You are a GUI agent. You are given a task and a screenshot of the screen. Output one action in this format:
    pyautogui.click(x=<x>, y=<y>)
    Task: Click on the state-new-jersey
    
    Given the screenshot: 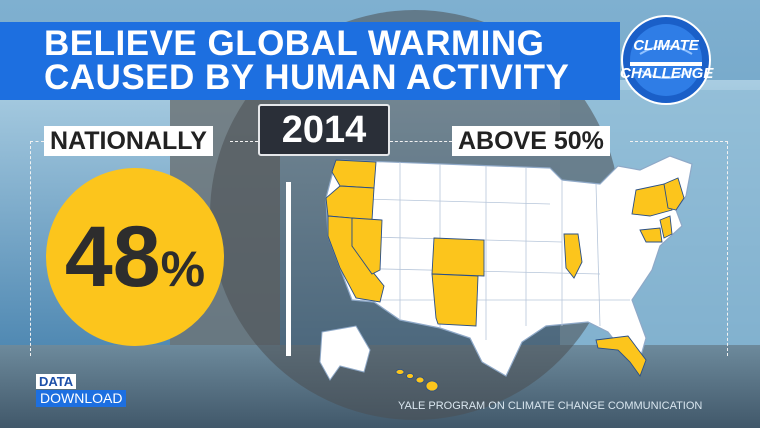 What is the action you would take?
    pyautogui.click(x=666, y=227)
    